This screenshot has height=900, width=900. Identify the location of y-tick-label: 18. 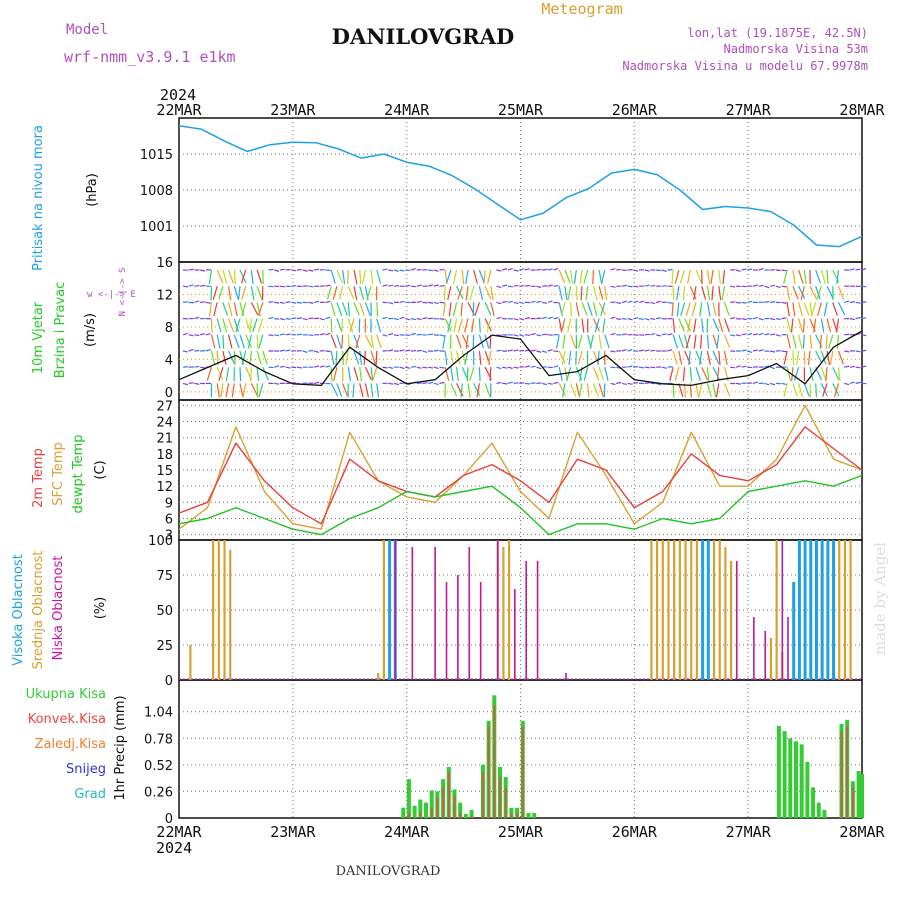
(164, 455).